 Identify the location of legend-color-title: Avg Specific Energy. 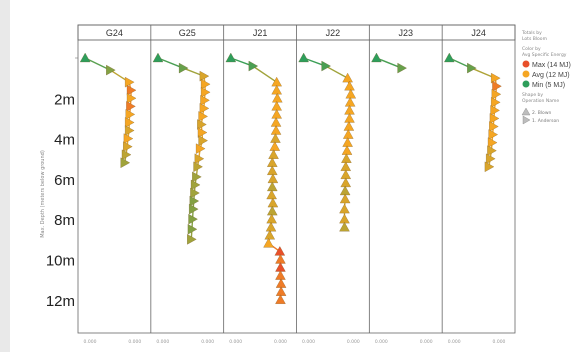
(544, 55).